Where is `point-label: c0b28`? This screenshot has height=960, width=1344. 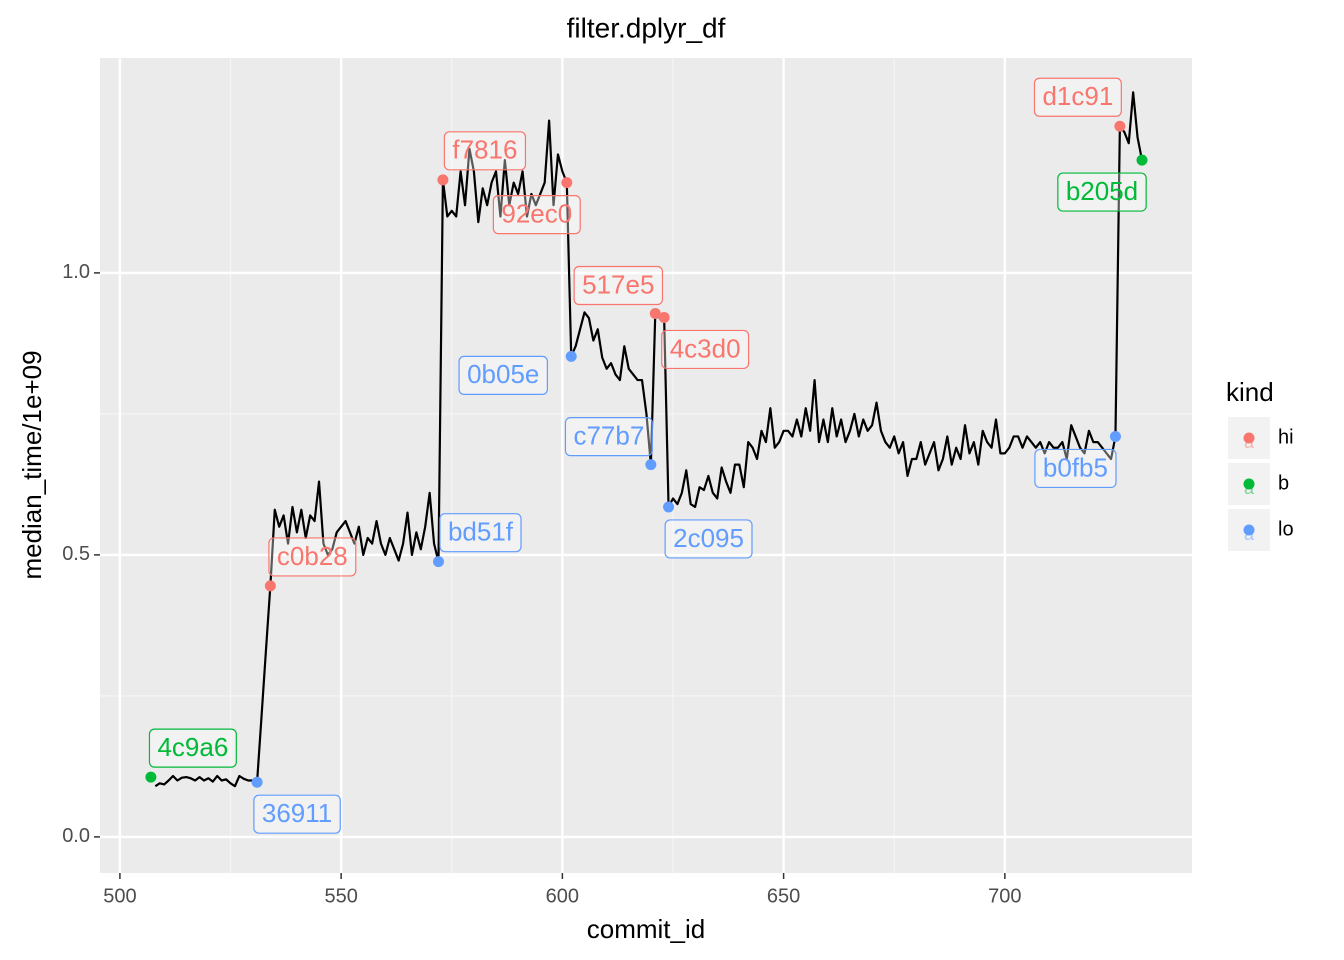
point-label: c0b28 is located at coordinates (312, 556).